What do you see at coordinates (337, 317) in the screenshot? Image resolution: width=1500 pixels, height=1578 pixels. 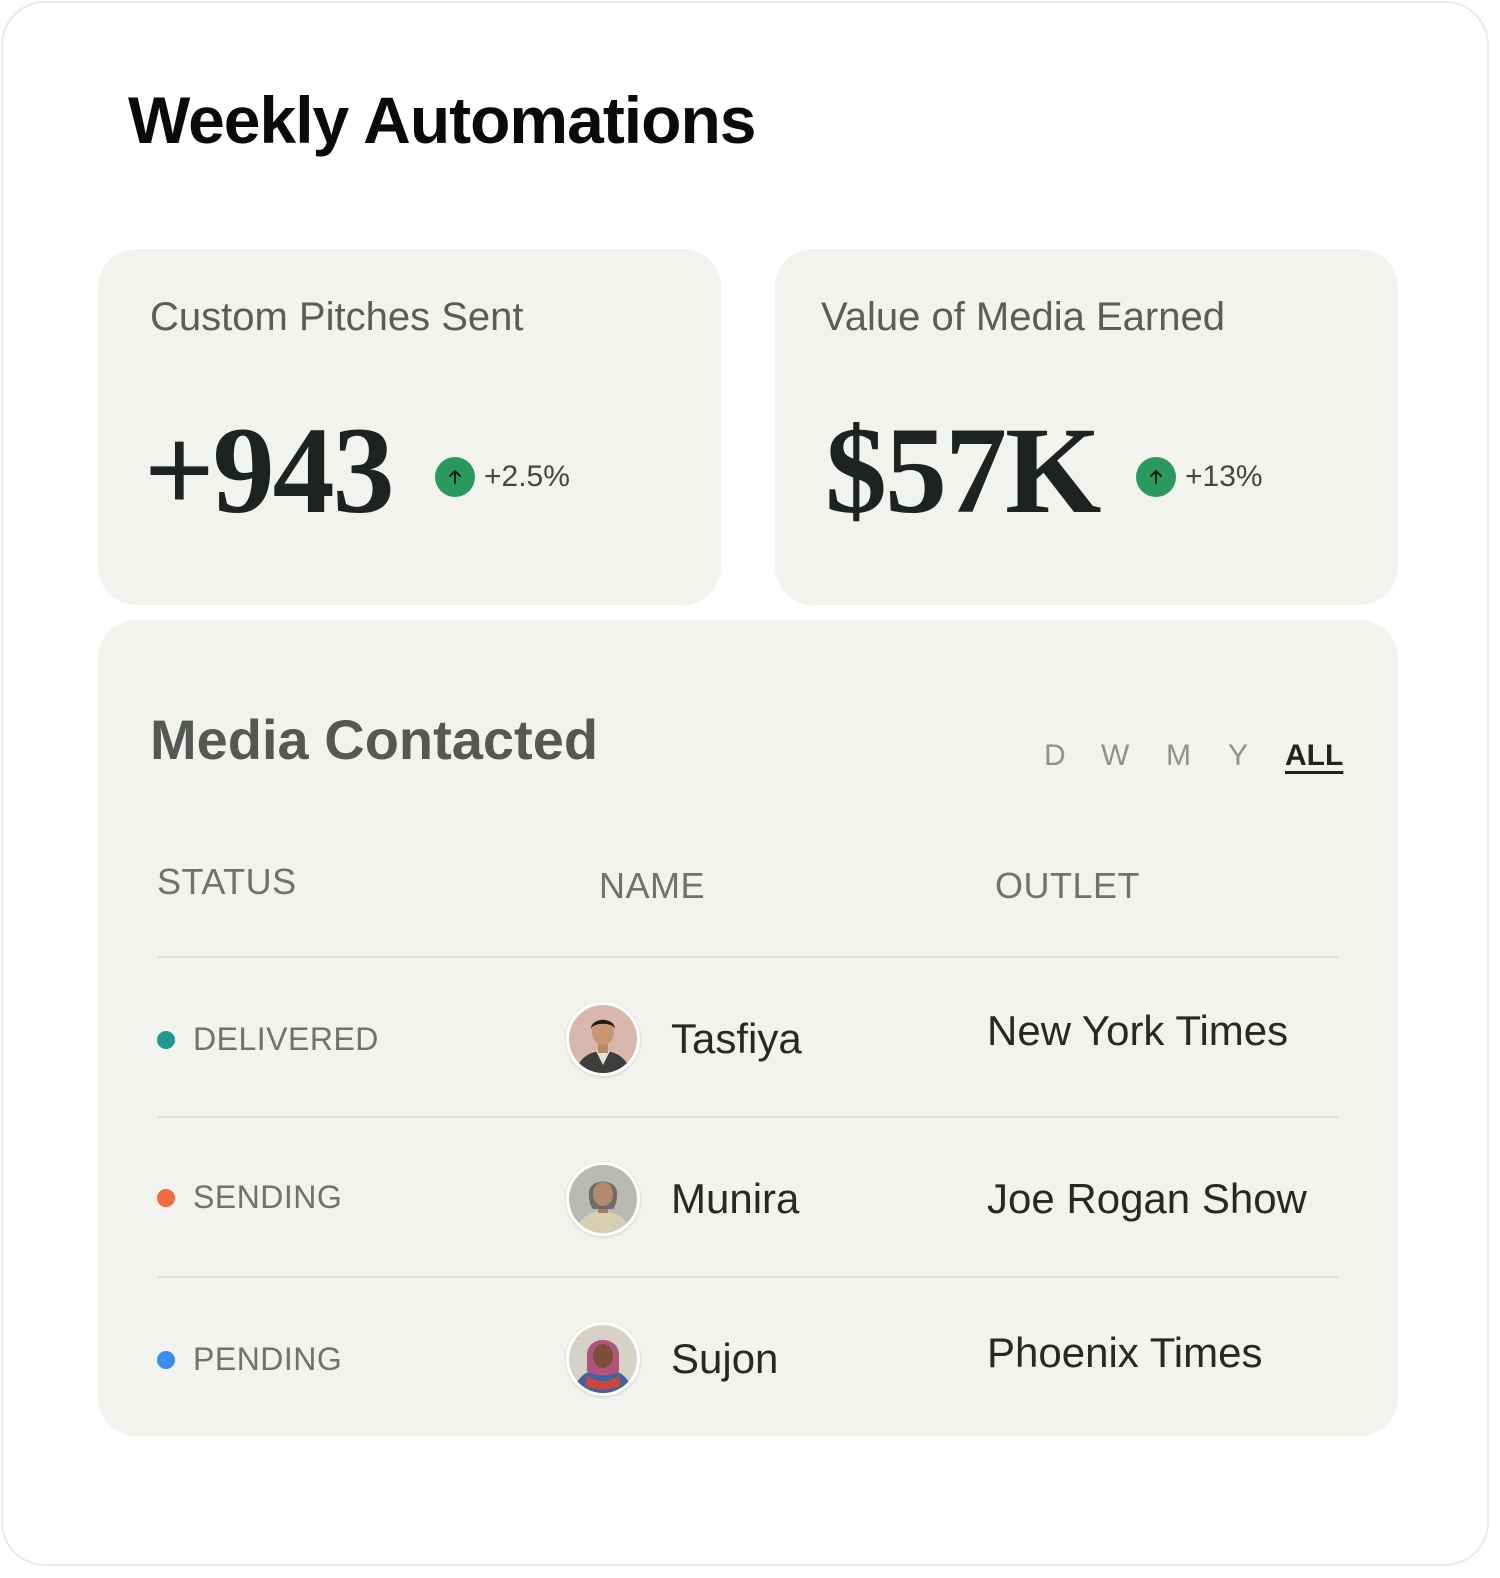 I see `stat-label: Custom Pitches Sent` at bounding box center [337, 317].